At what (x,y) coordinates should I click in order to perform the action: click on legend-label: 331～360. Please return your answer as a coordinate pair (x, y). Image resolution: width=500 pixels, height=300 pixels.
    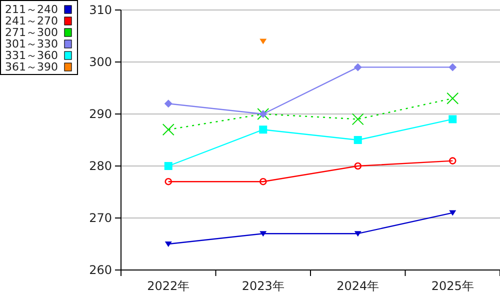
    Looking at the image, I should click on (31, 55).